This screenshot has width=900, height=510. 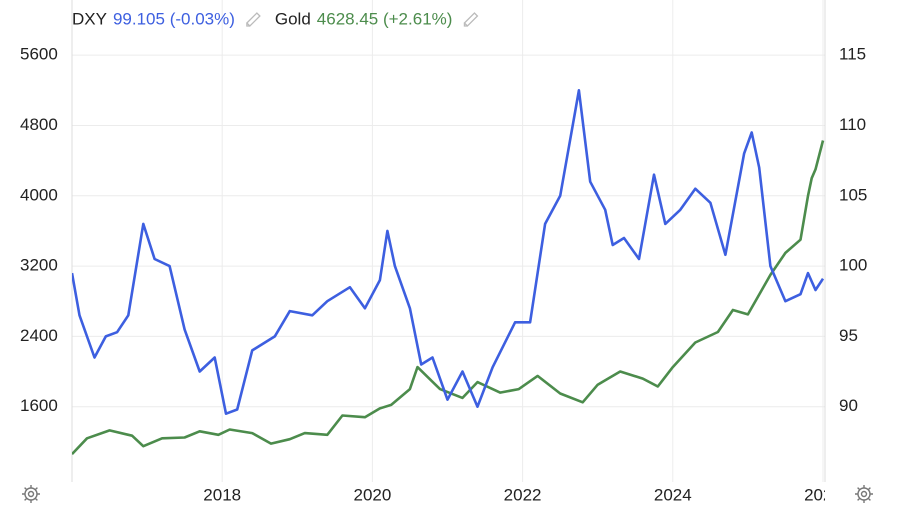 I want to click on y-tick-label: 2400, so click(x=39, y=335).